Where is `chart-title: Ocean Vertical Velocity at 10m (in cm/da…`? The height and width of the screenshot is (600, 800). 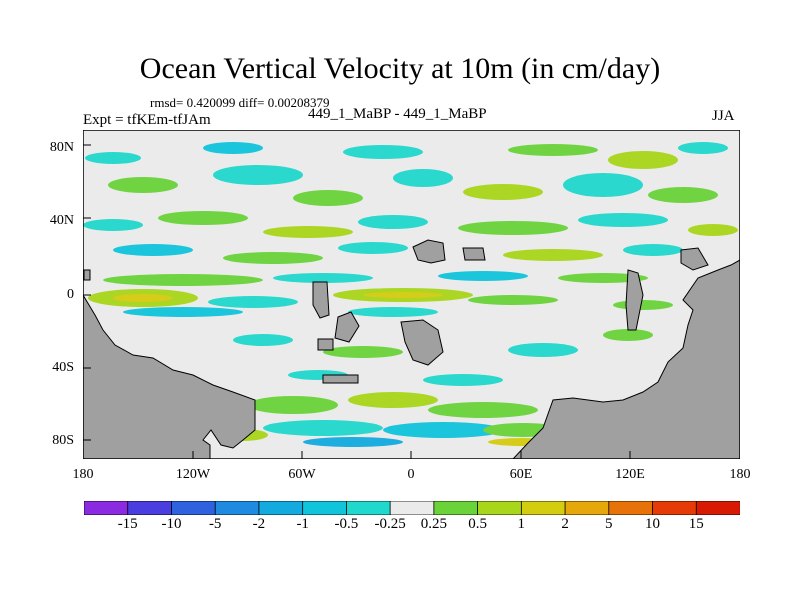
chart-title: Ocean Vertical Velocity at 10m (in cm/da… is located at coordinates (400, 68).